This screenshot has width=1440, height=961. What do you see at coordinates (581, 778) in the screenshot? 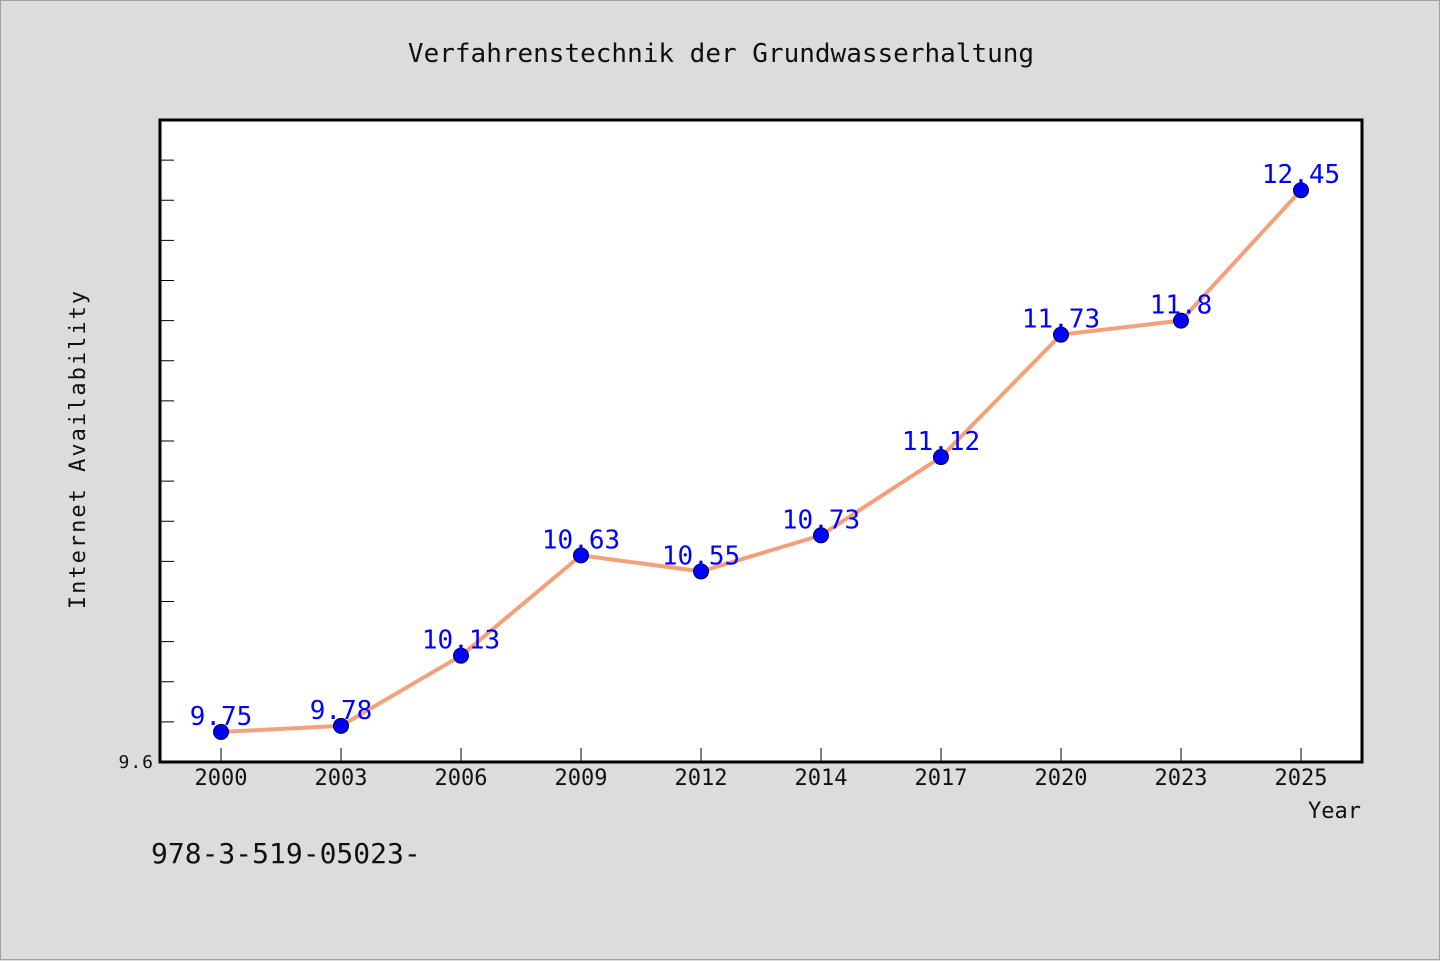
I see `x-tick-label: 2009` at bounding box center [581, 778].